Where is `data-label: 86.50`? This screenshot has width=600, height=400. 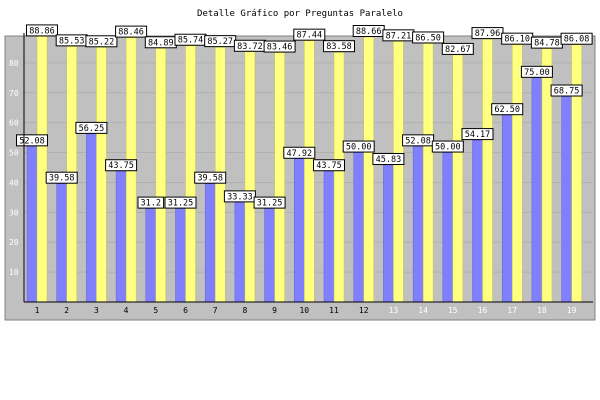 data-label: 86.50 is located at coordinates (428, 38).